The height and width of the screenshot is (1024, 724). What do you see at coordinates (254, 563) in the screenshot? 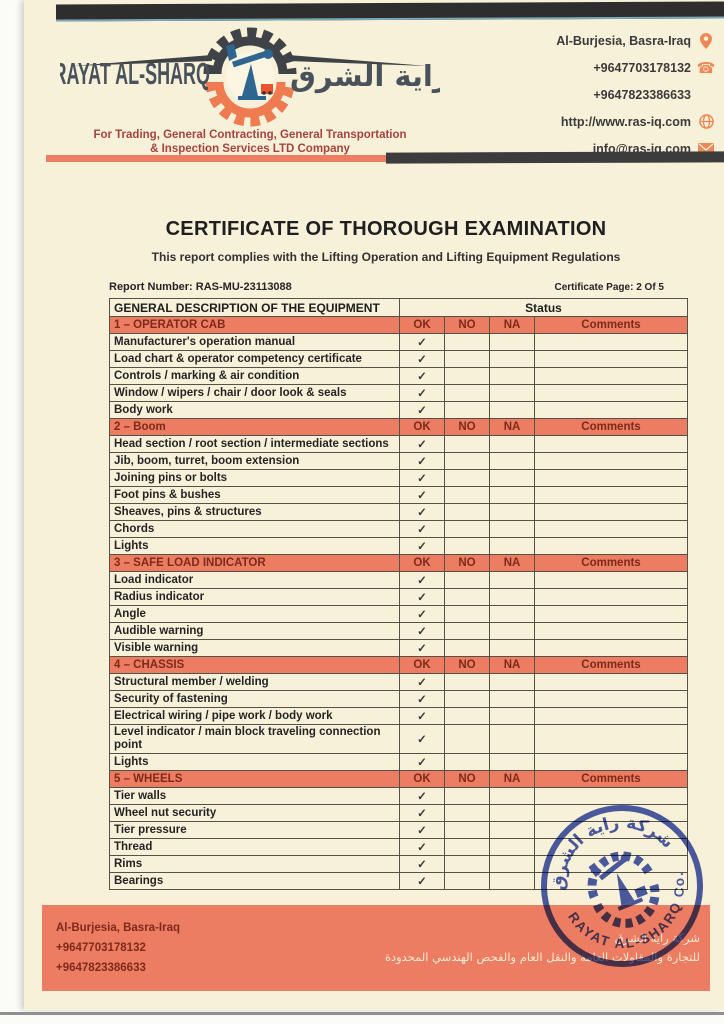
I see `section-title: 3 – SAFE LOAD INDICATOR` at bounding box center [254, 563].